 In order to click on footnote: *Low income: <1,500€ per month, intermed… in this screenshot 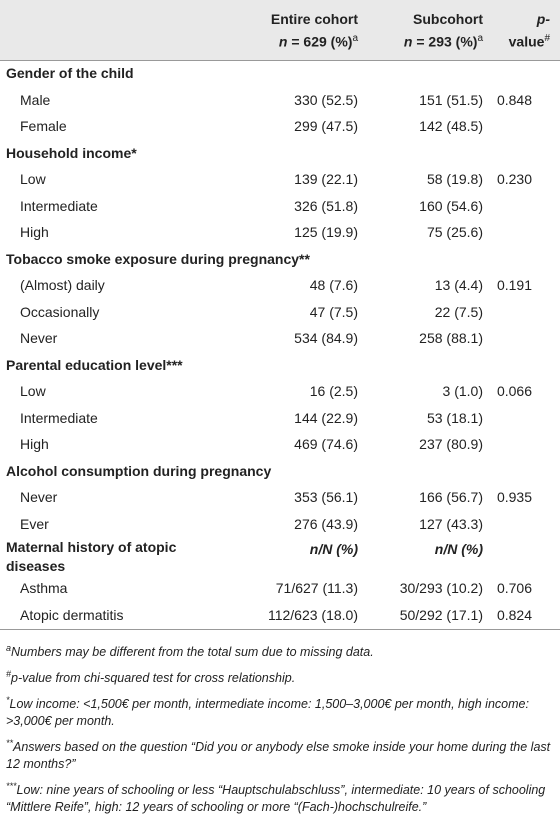, I will do `click(280, 711)`.